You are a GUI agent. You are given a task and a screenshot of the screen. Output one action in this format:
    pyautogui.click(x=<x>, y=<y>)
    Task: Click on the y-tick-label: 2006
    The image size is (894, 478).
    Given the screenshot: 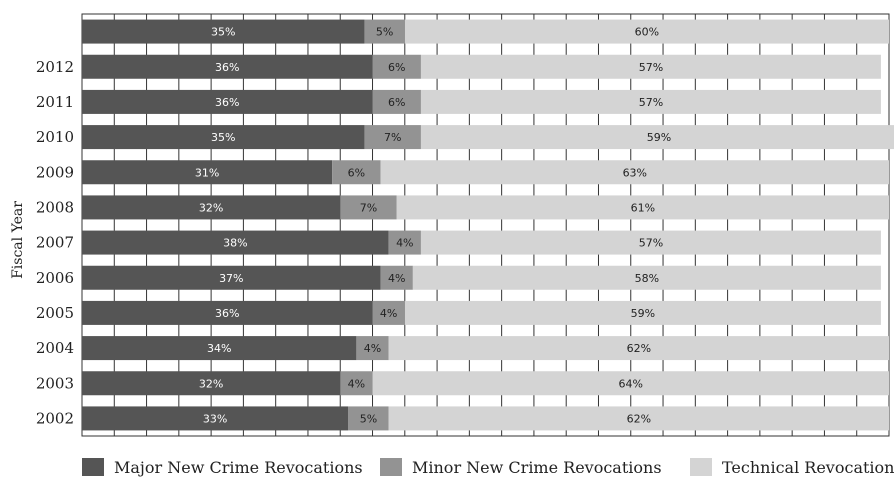 What is the action you would take?
    pyautogui.click(x=55, y=278)
    